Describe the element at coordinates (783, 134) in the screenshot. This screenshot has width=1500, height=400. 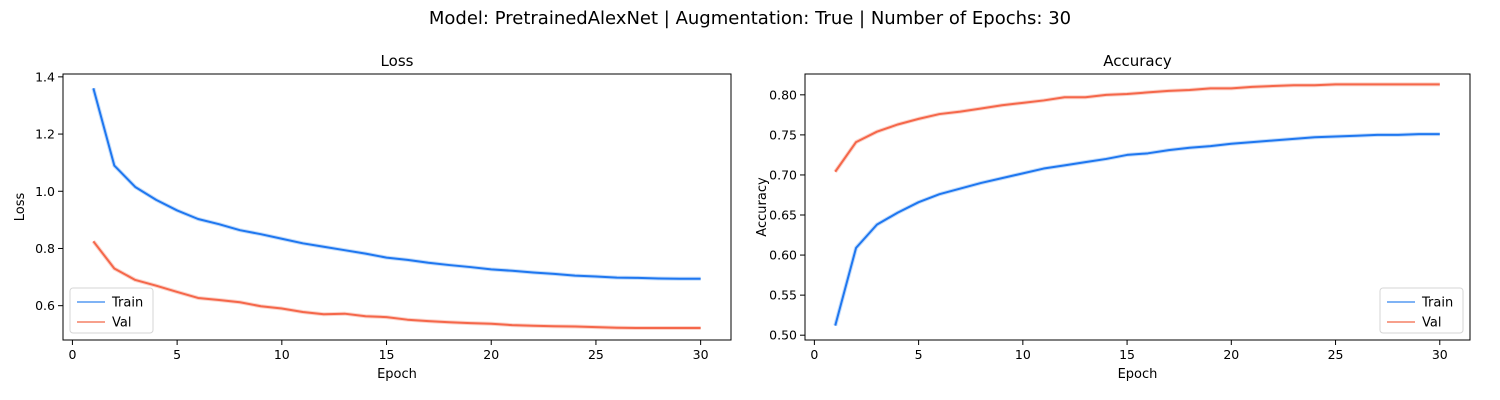
I see `accuracy-ytick-label: 0.75` at that location.